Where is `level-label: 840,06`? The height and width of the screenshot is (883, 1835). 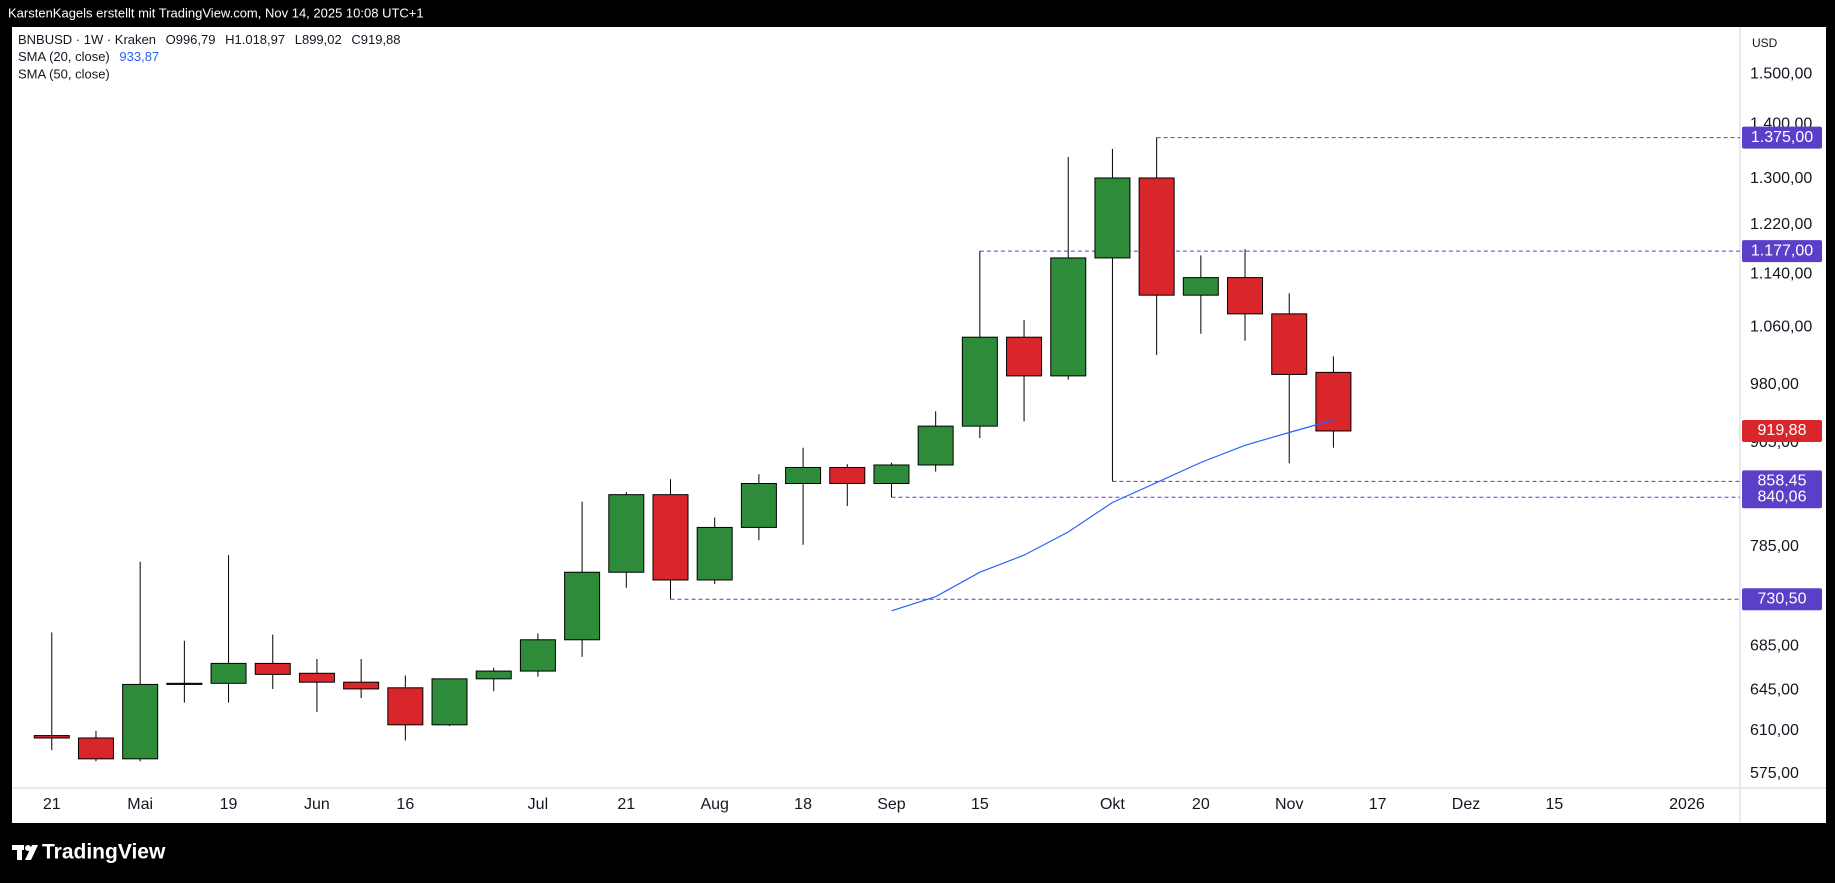
level-label: 840,06 is located at coordinates (1782, 496).